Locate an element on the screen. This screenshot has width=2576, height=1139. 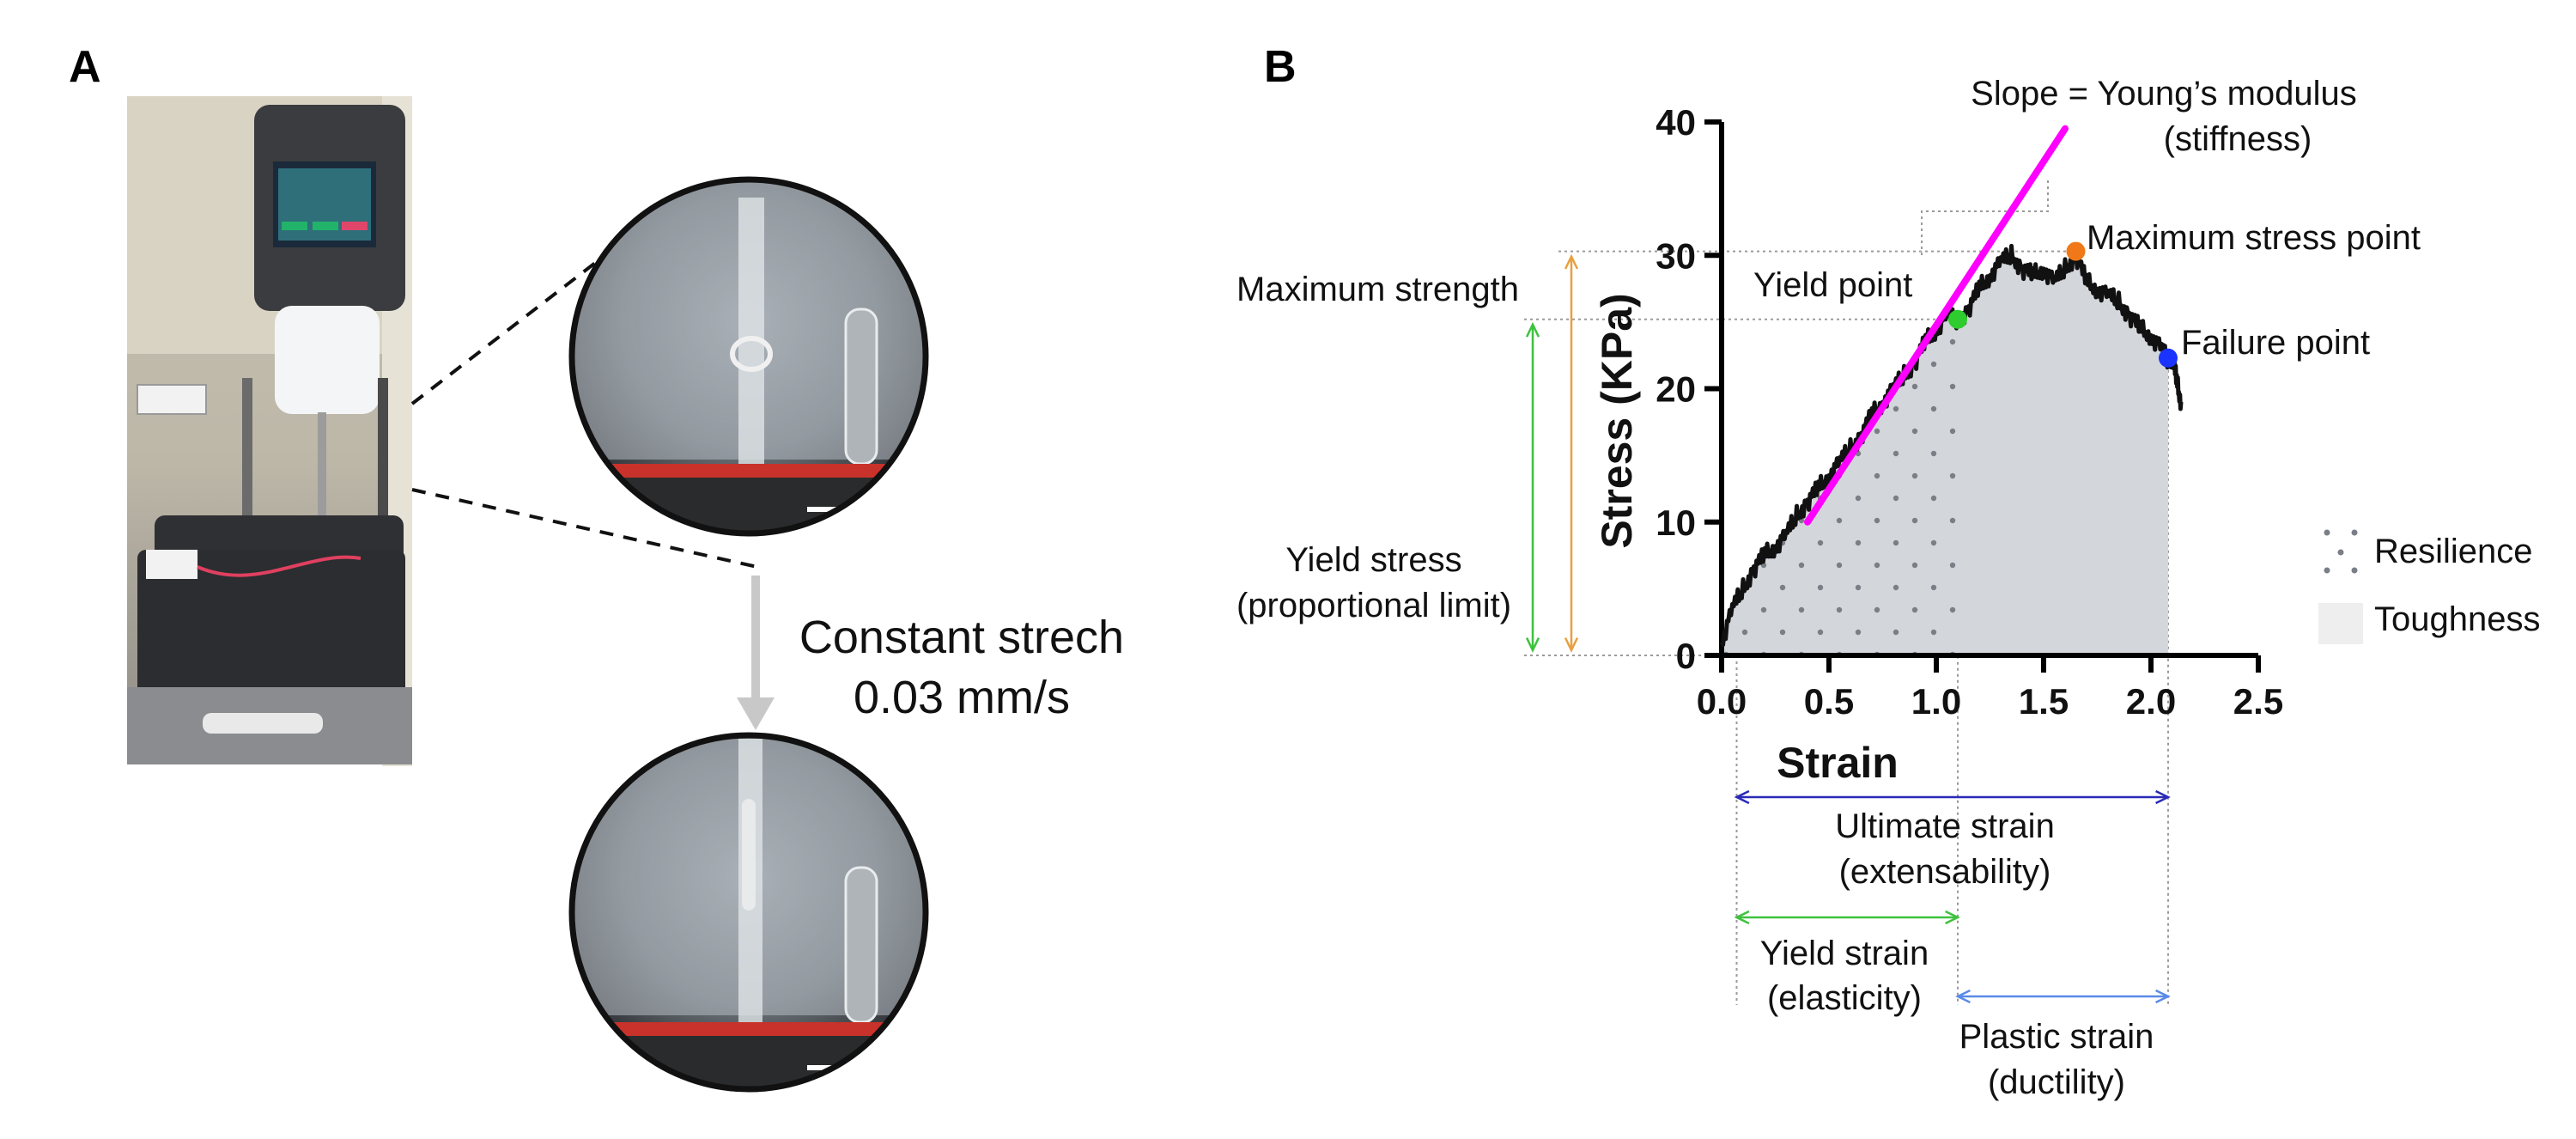
x-tick-label: 1.0 is located at coordinates (1936, 701).